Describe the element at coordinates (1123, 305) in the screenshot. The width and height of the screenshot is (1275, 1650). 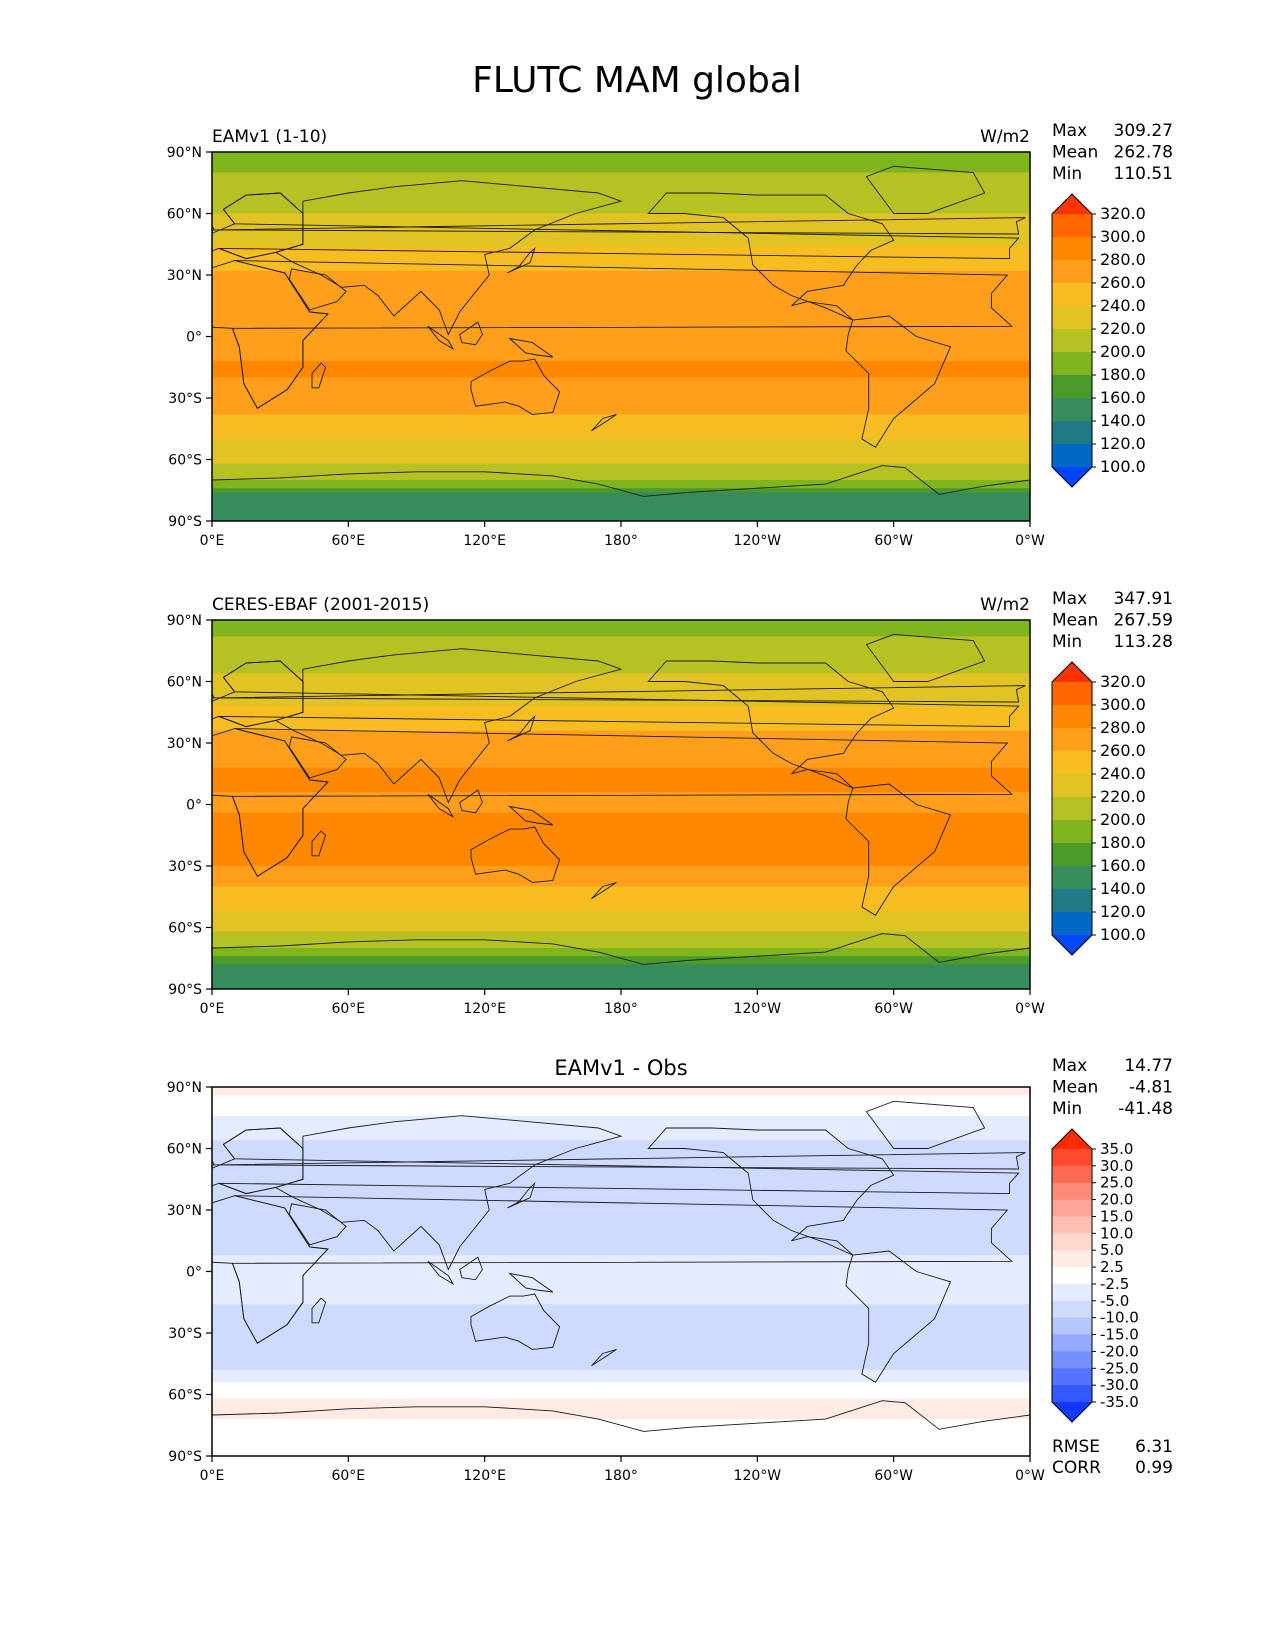
I see `colorbar-label: 240.0` at that location.